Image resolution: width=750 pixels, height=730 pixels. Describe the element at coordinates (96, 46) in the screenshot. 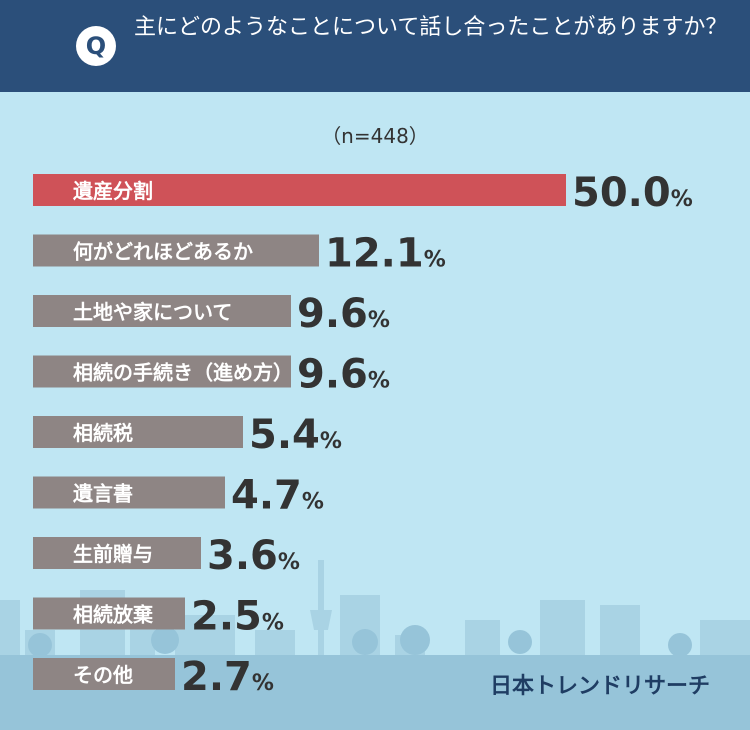

I see `q-badge: Q` at that location.